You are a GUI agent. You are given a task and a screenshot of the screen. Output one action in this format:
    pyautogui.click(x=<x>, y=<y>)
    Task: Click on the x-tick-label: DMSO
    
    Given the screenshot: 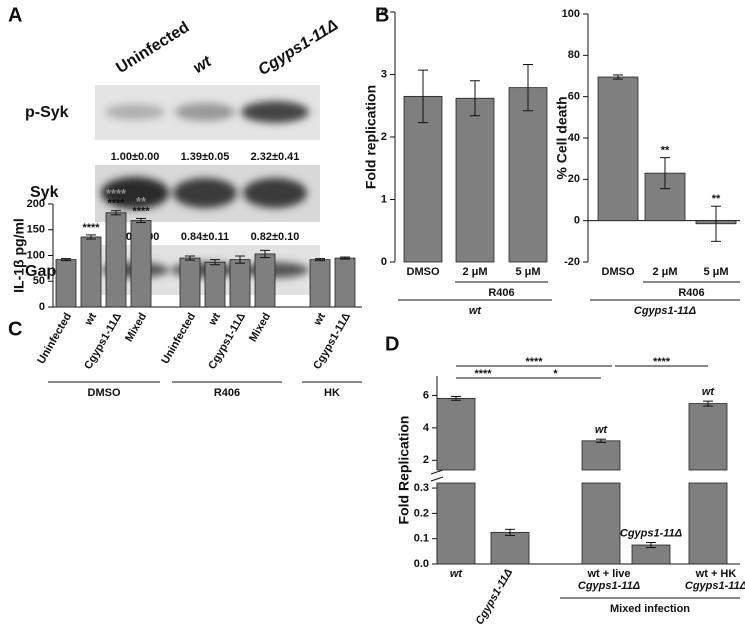 What is the action you would take?
    pyautogui.click(x=423, y=272)
    